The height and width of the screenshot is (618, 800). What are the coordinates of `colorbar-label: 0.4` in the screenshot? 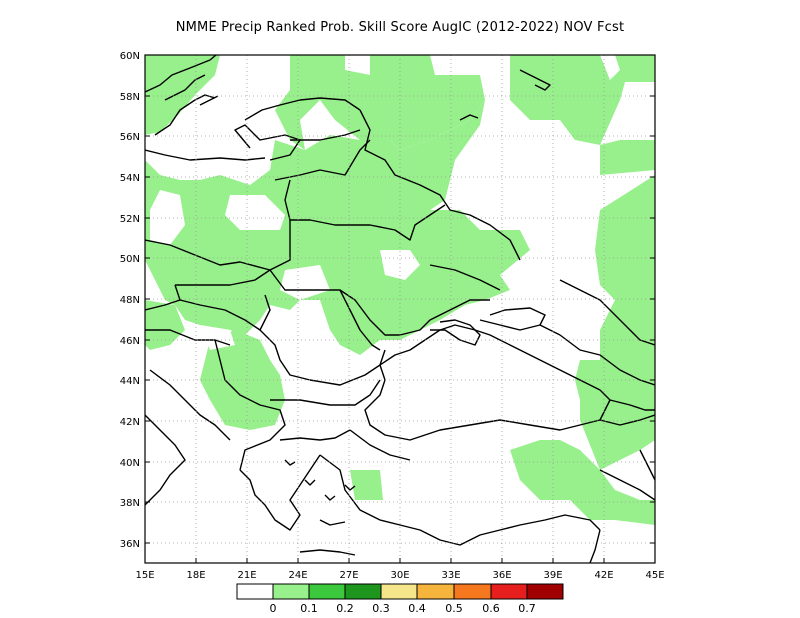 It's located at (417, 608).